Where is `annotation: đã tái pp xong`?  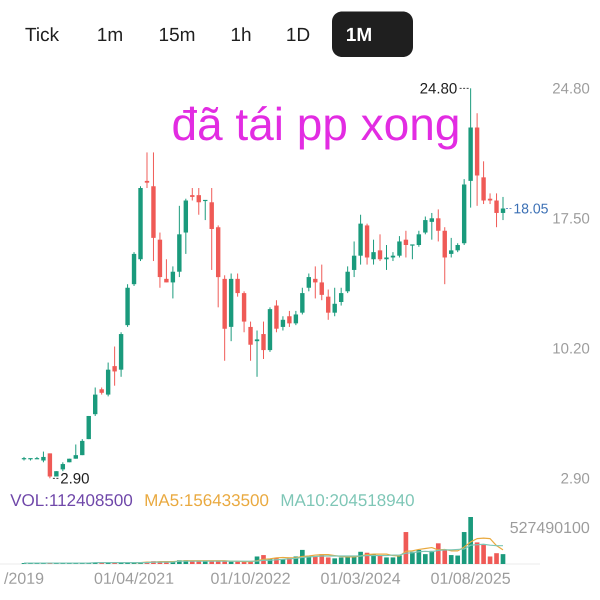 annotation: đã tái pp xong is located at coordinates (315, 128).